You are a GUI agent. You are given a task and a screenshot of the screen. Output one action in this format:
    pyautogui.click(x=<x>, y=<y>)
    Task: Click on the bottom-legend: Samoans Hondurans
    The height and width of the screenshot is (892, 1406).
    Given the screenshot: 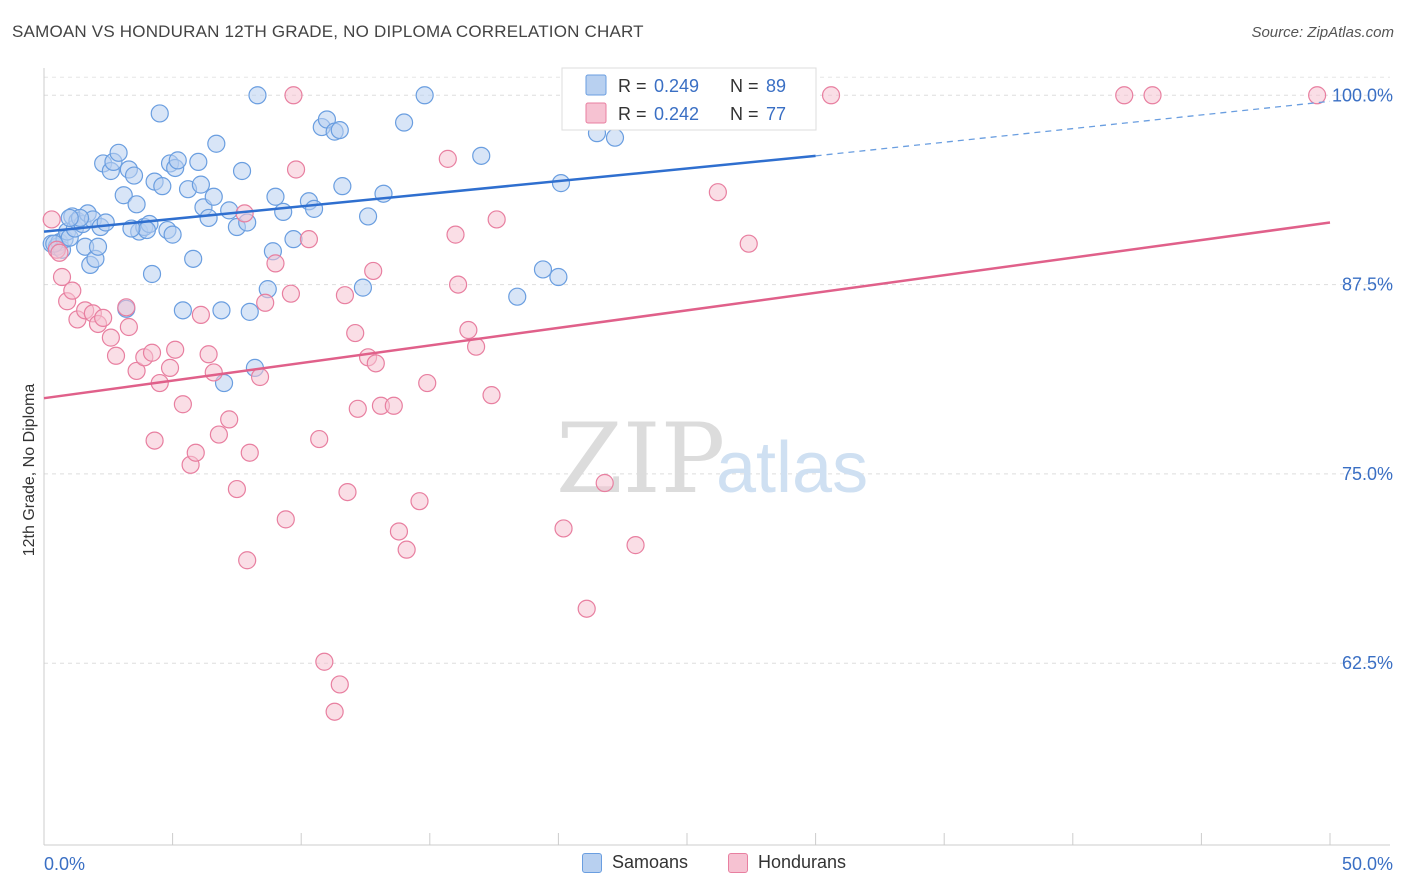 What is the action you would take?
    pyautogui.click(x=703, y=865)
    